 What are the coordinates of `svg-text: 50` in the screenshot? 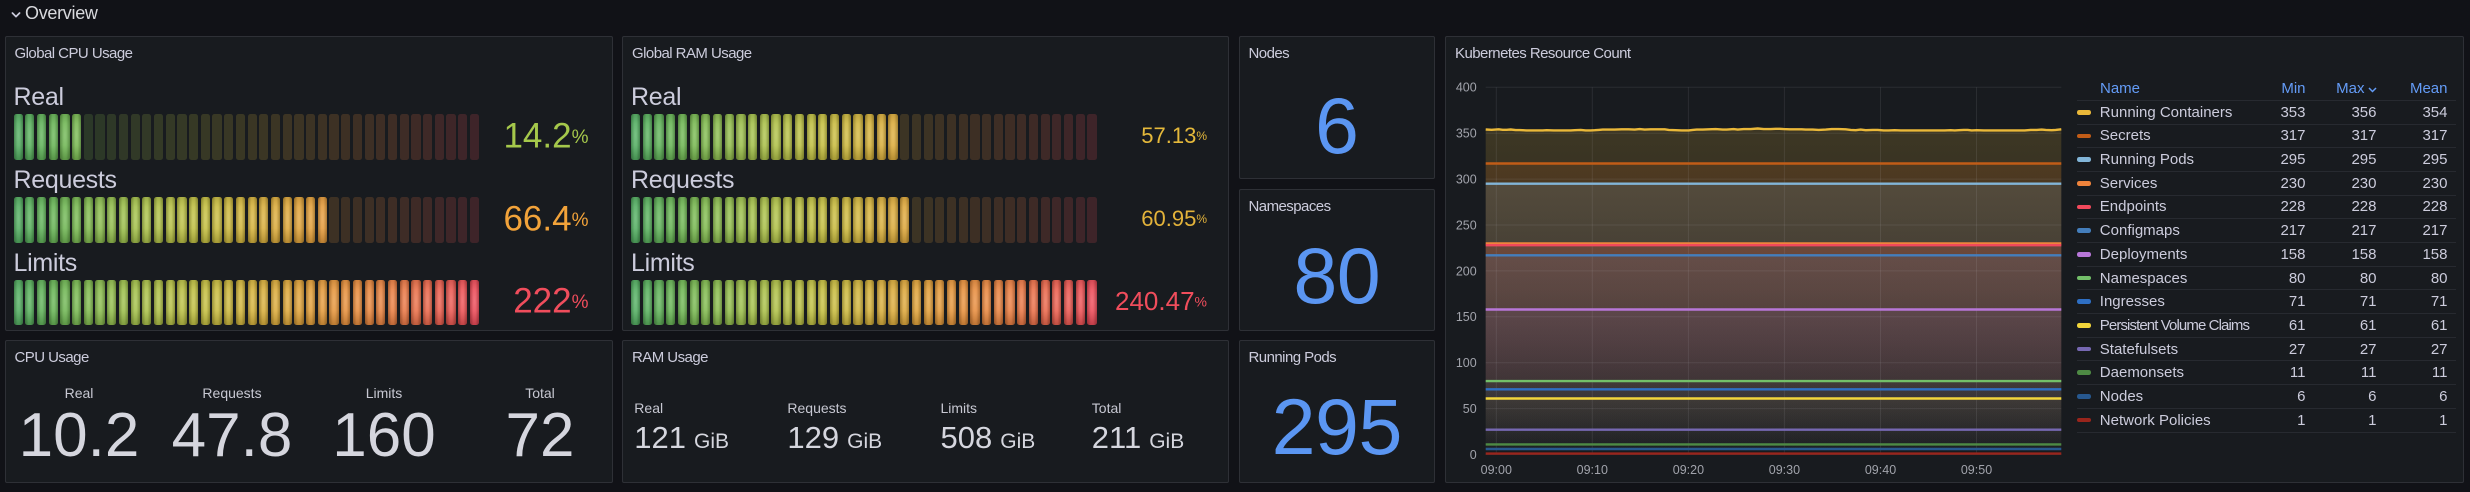 It's located at (1470, 409).